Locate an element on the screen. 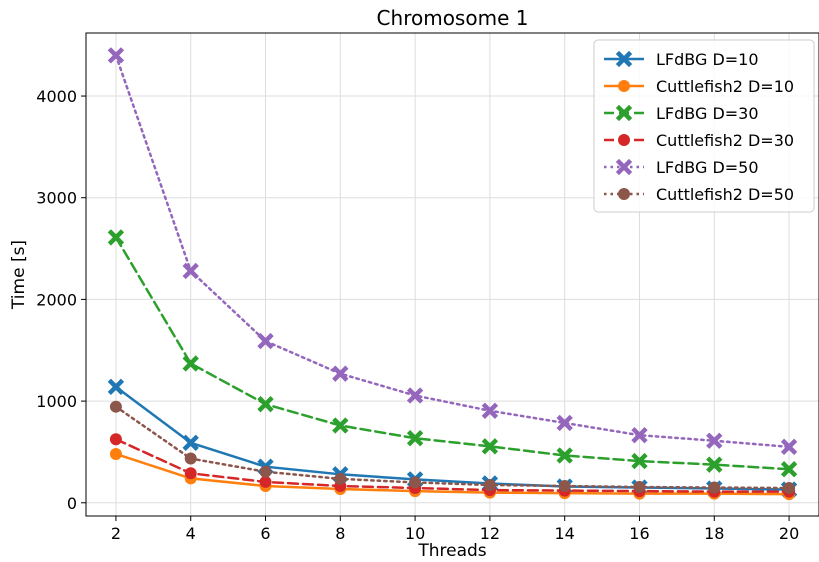  legend-entry: LFdBG D=50 is located at coordinates (681, 167).